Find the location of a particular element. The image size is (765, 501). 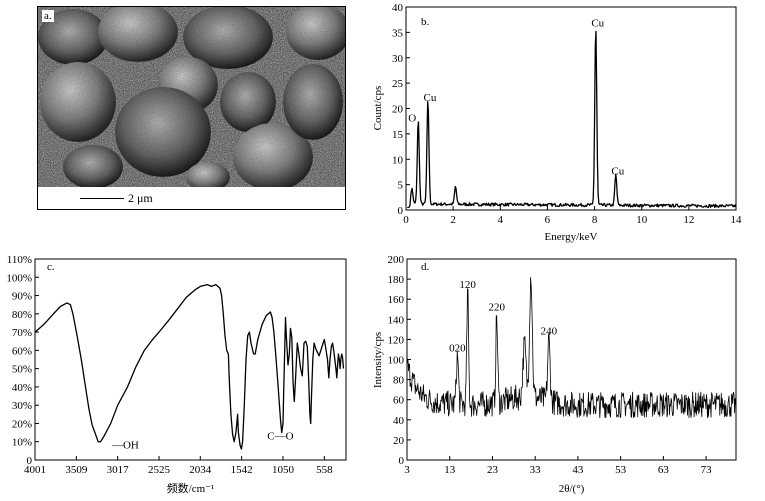

x-tick-label: 63 is located at coordinates (664, 470).